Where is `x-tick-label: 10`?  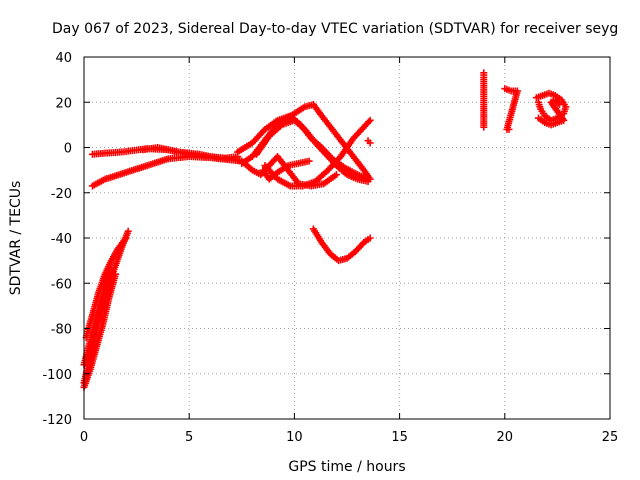
x-tick-label: 10 is located at coordinates (294, 437).